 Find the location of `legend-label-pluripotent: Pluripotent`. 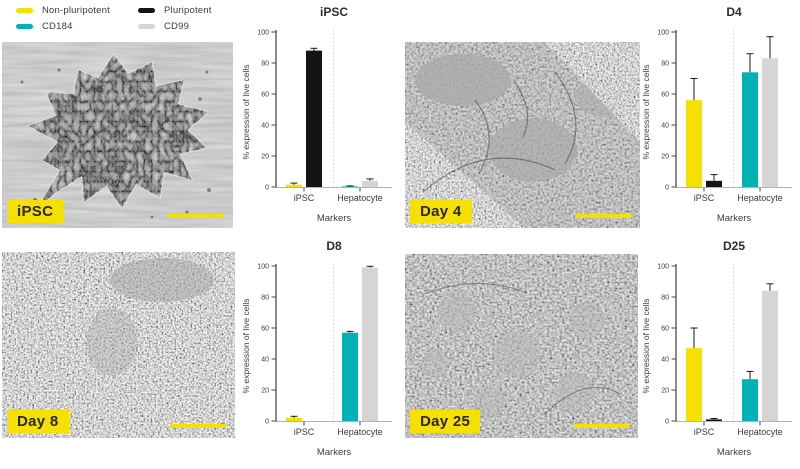

legend-label-pluripotent: Pluripotent is located at coordinates (187, 10).